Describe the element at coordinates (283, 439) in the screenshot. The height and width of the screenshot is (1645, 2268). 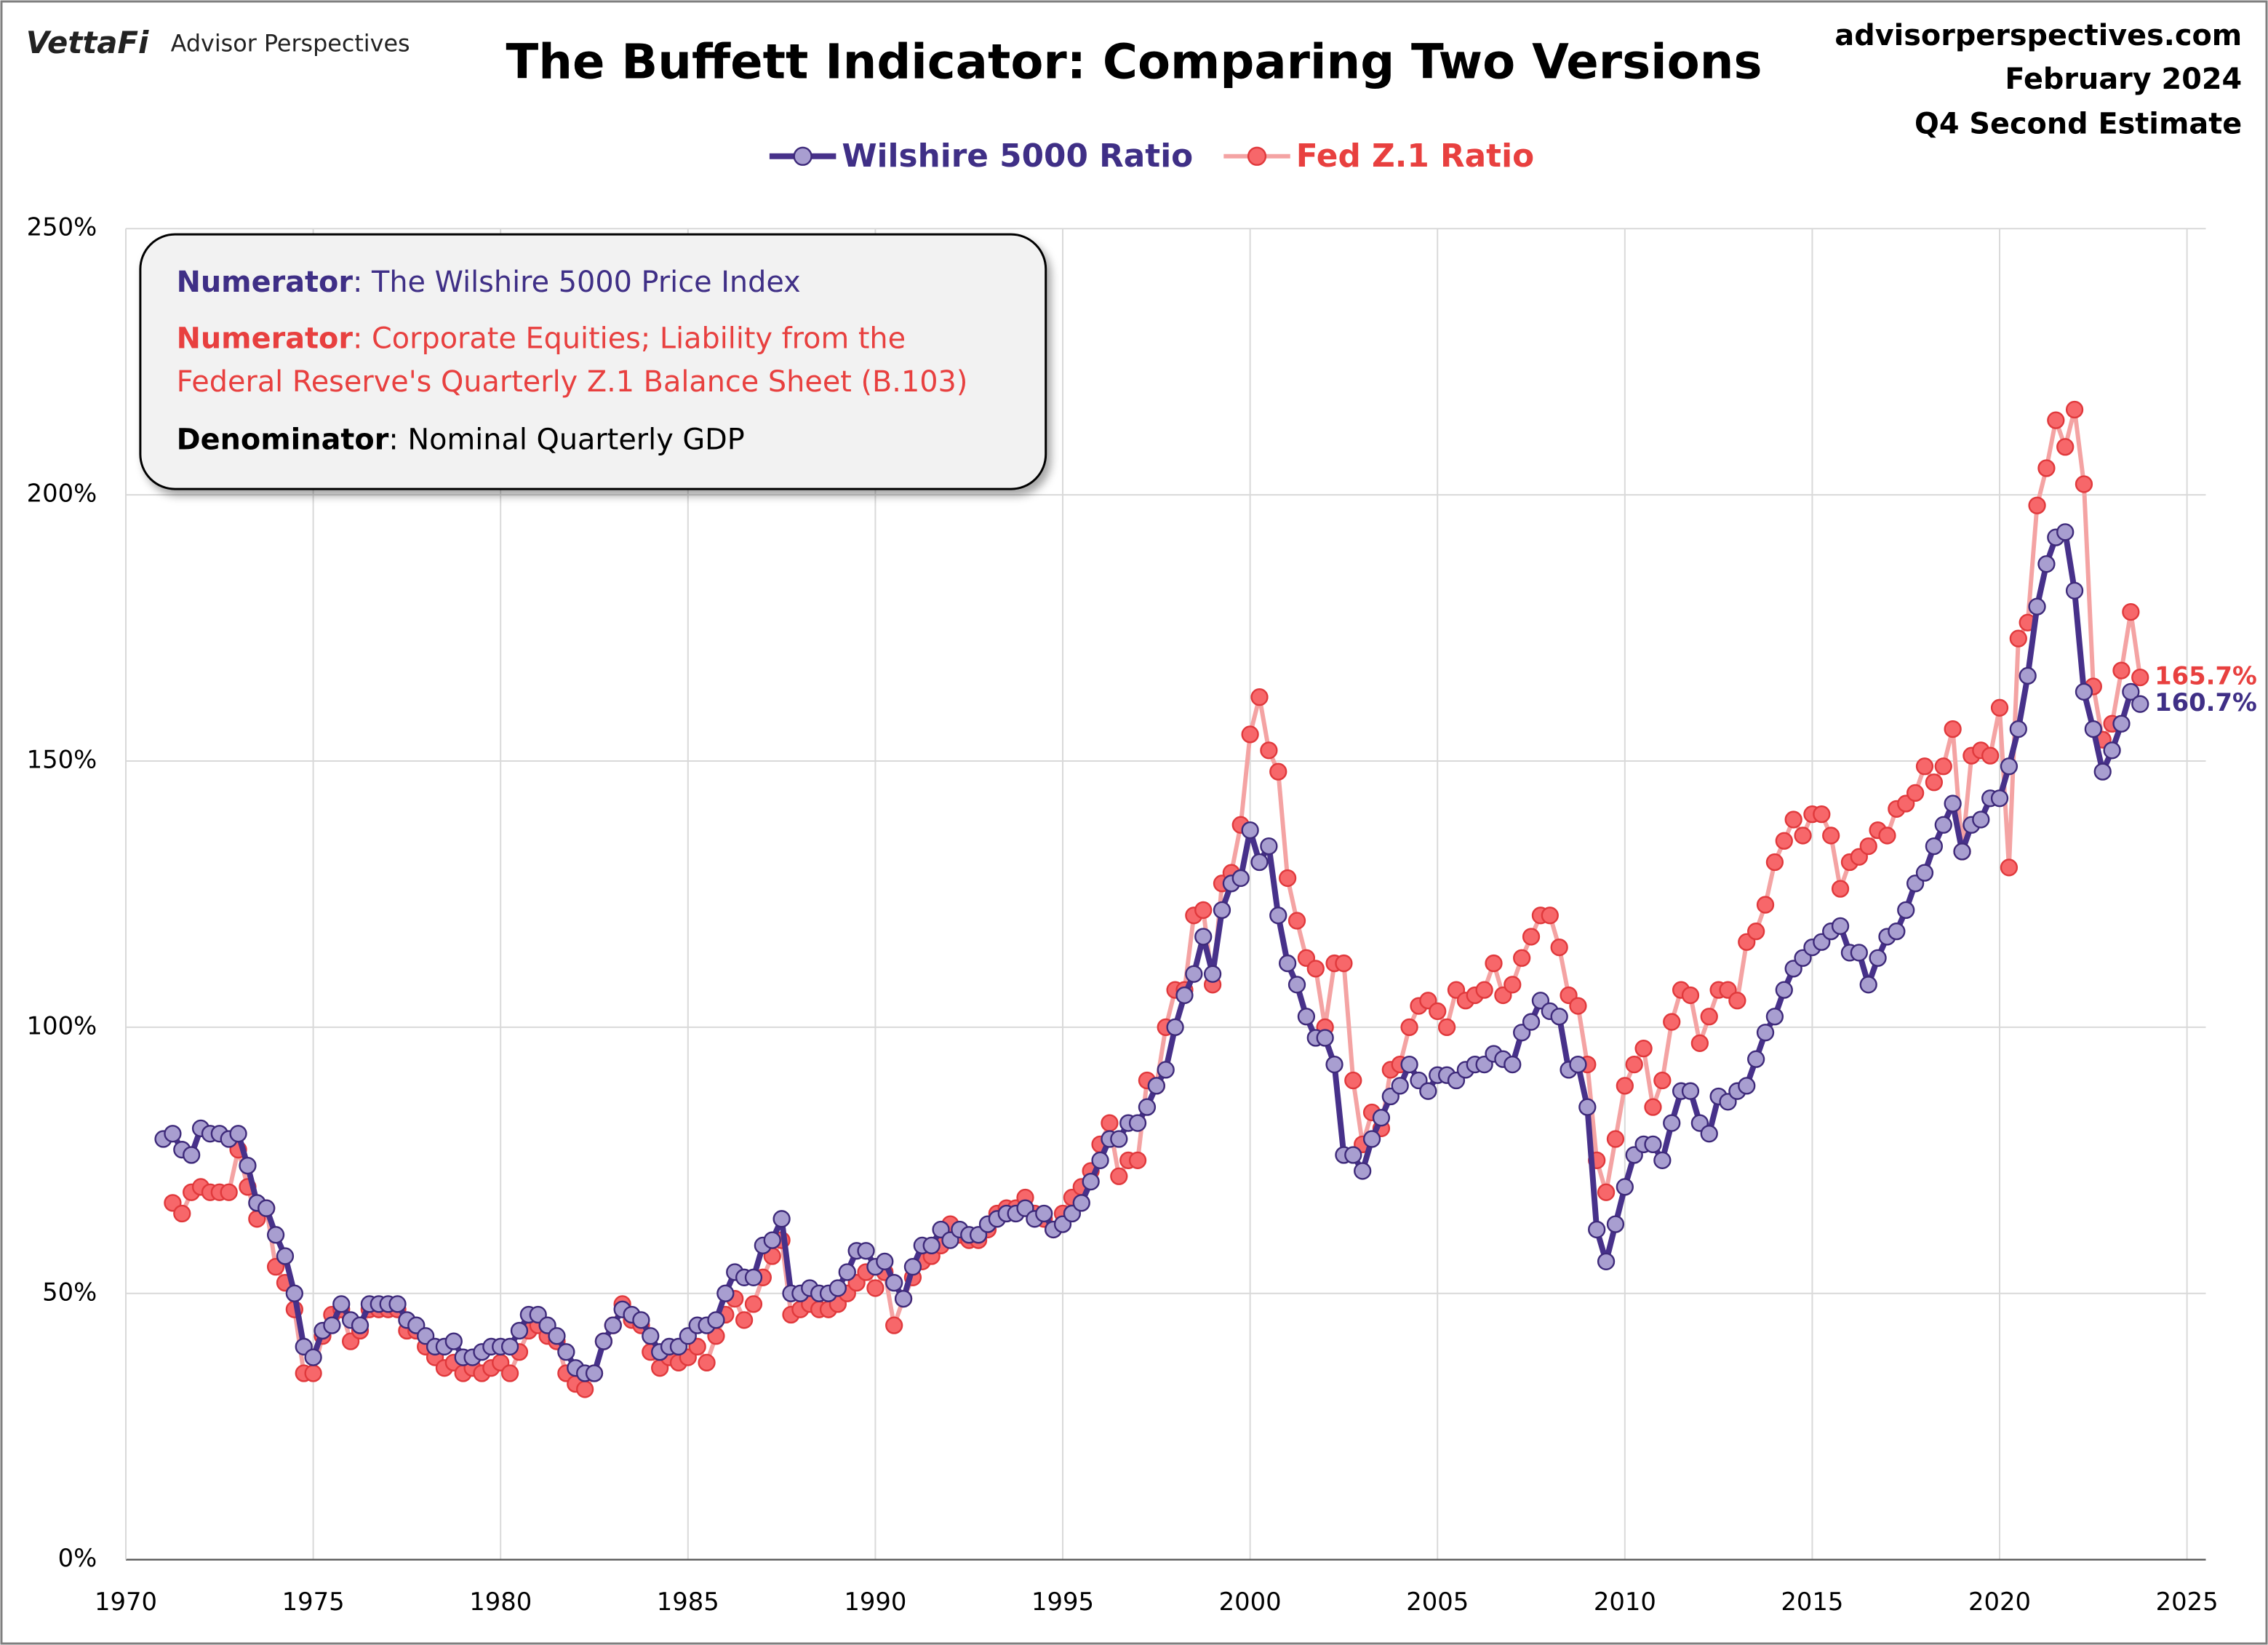
I see `note-bold: Denominator` at that location.